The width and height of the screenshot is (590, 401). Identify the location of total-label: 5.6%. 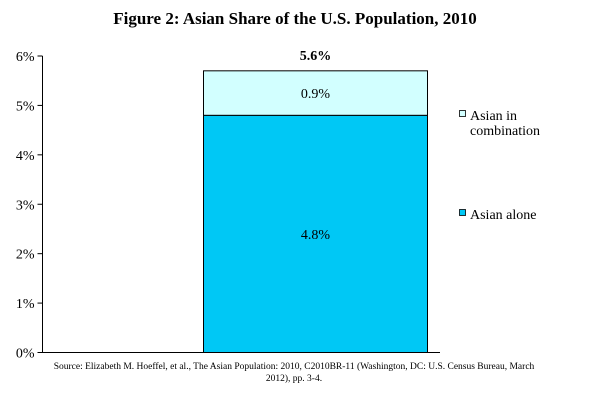
(316, 56).